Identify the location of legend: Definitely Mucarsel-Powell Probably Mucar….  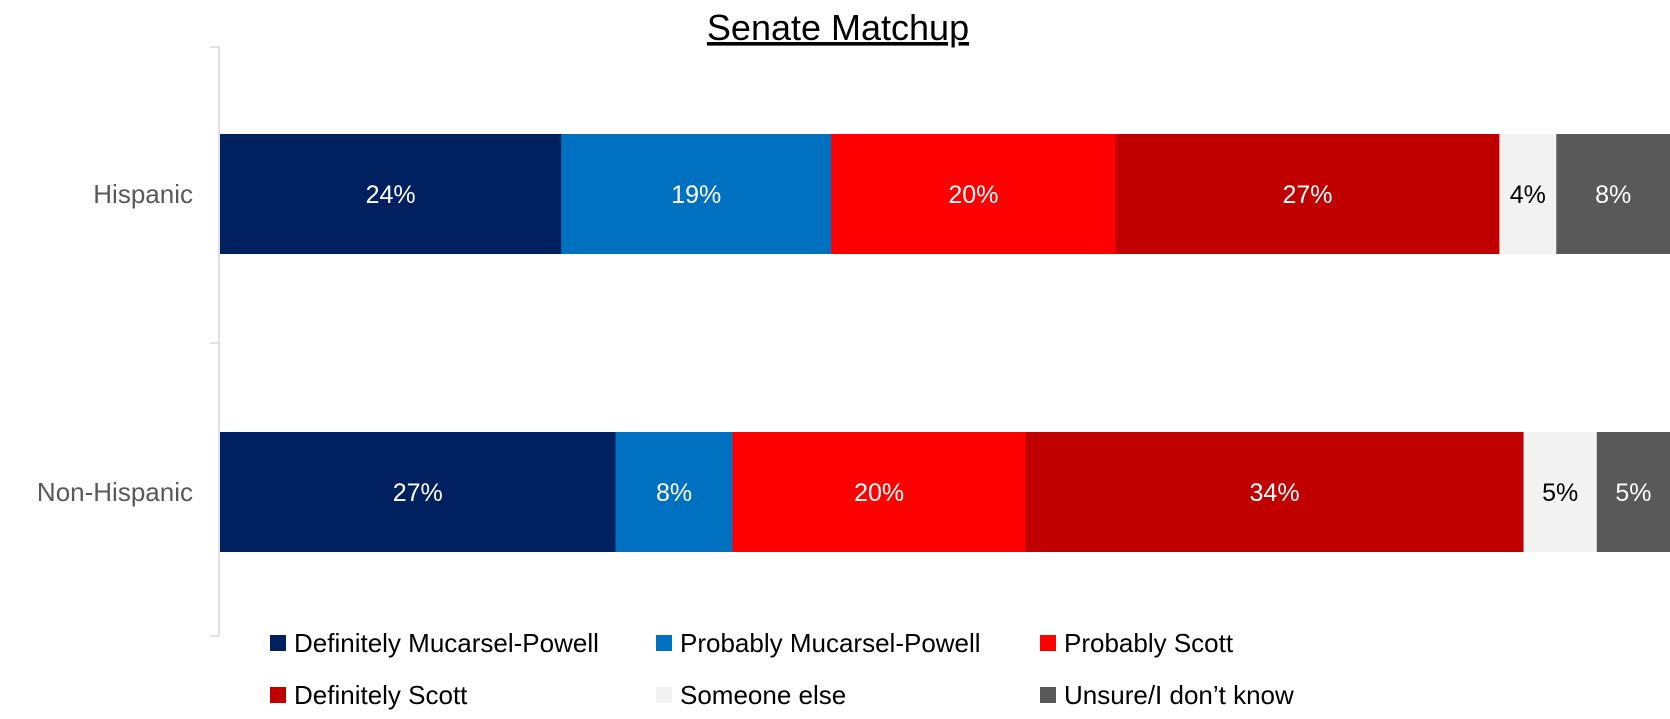
(782, 669).